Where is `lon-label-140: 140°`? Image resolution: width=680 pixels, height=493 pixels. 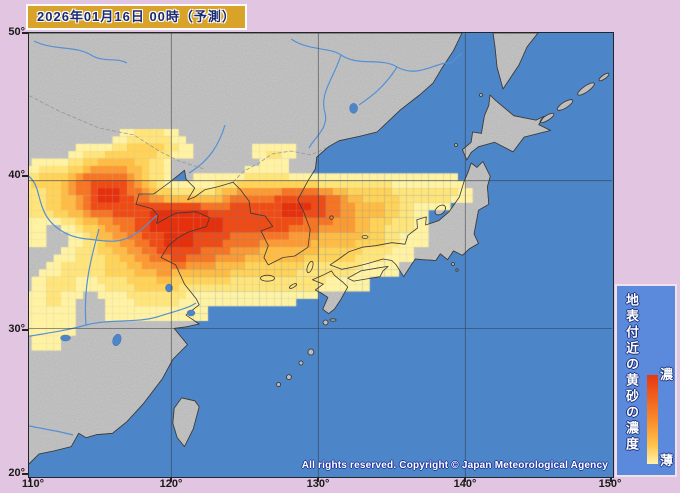
lon-label-140: 140° is located at coordinates (465, 484).